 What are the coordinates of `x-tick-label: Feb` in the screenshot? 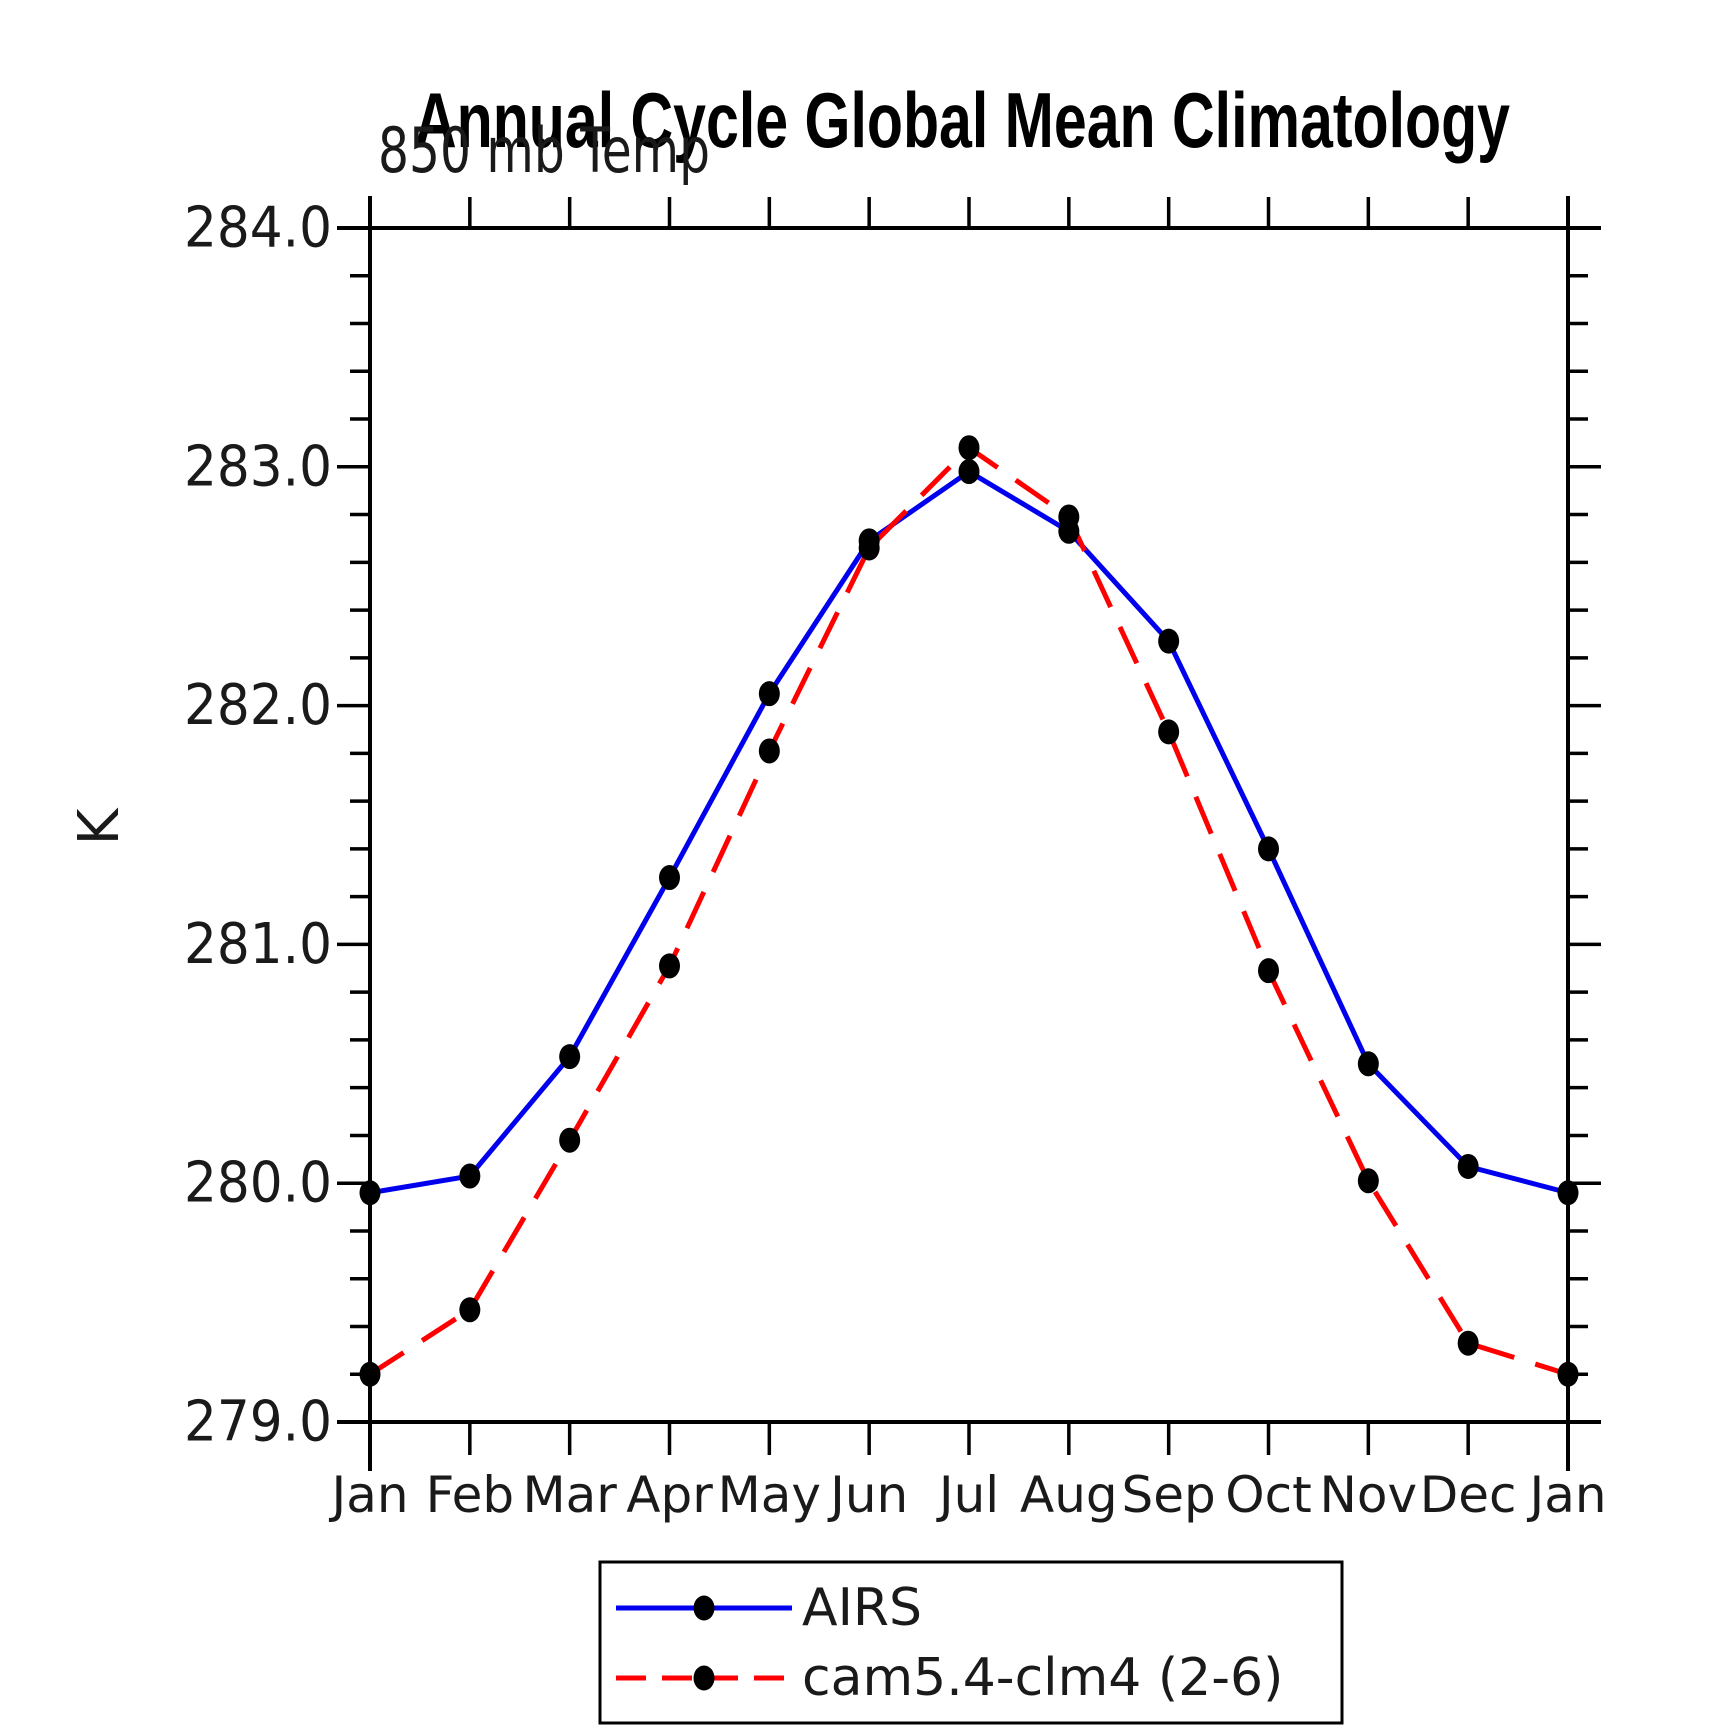 It's located at (470, 1495).